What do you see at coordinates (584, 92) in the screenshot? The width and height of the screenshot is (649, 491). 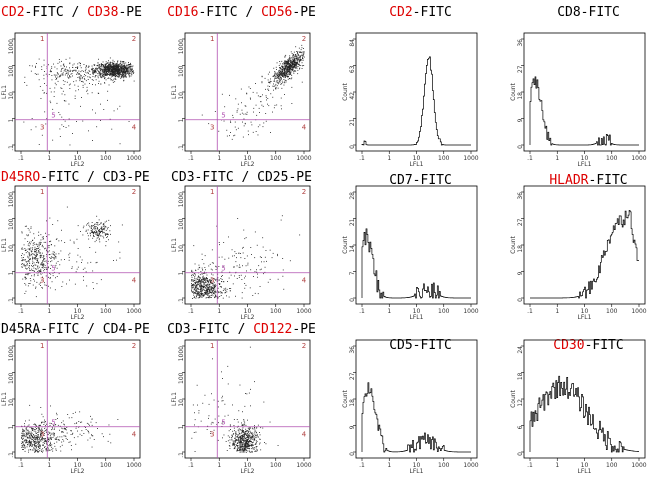 I see `plot-frame` at bounding box center [584, 92].